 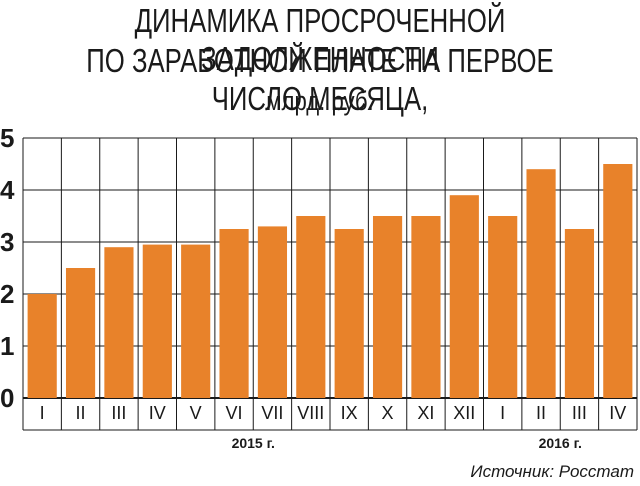 What do you see at coordinates (310, 413) in the screenshot?
I see `x-tick-label: VIII` at bounding box center [310, 413].